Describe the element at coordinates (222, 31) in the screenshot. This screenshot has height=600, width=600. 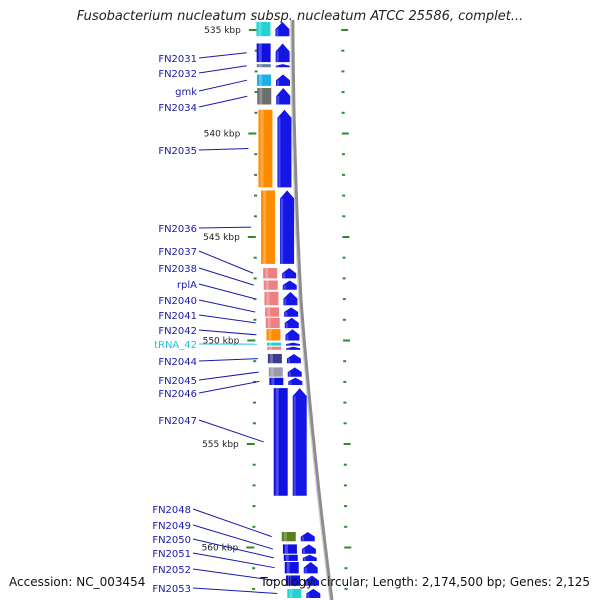
I see `ruler-label: 535 kbp` at that location.